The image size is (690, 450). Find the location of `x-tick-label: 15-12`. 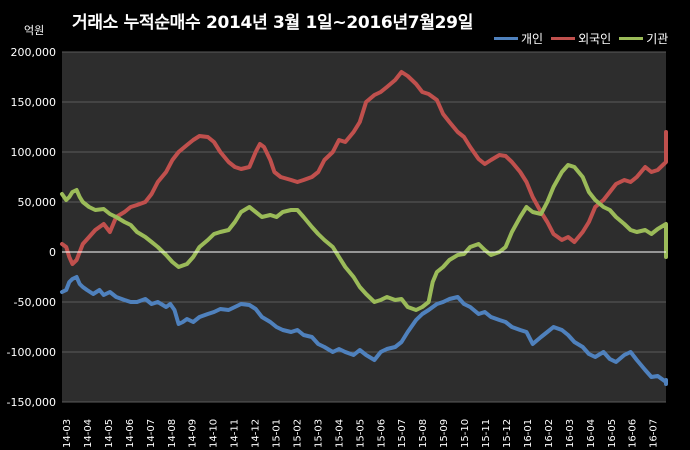

x-tick-label: 15-12 is located at coordinates (507, 433).